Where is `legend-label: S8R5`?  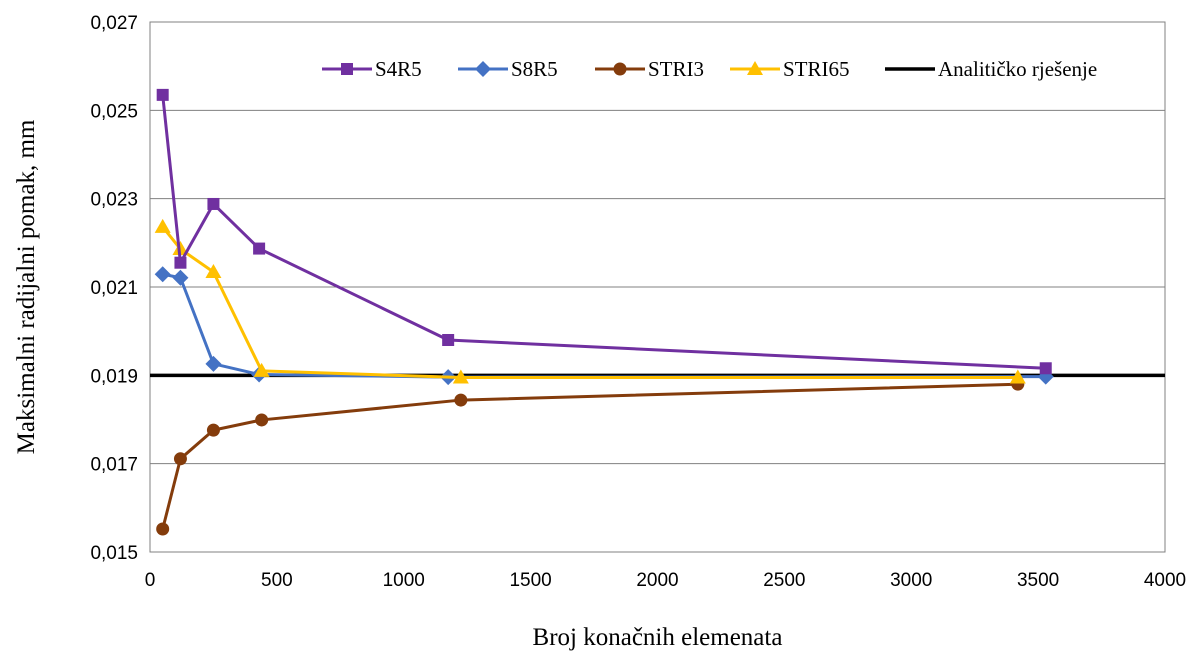
legend-label: S8R5 is located at coordinates (534, 69).